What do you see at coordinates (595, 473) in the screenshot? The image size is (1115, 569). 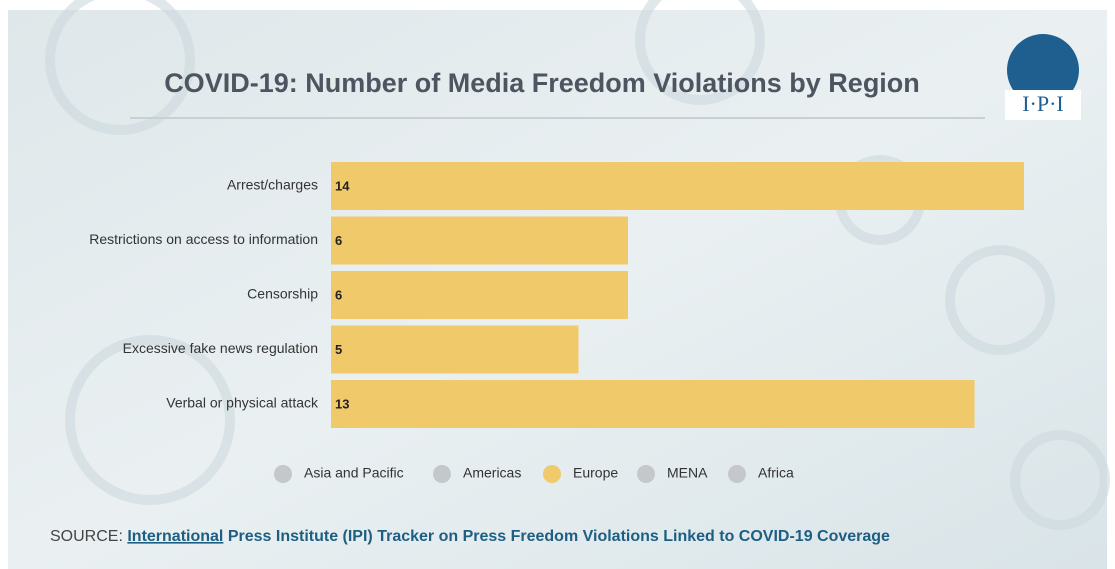 I see `legend-label: Europe` at bounding box center [595, 473].